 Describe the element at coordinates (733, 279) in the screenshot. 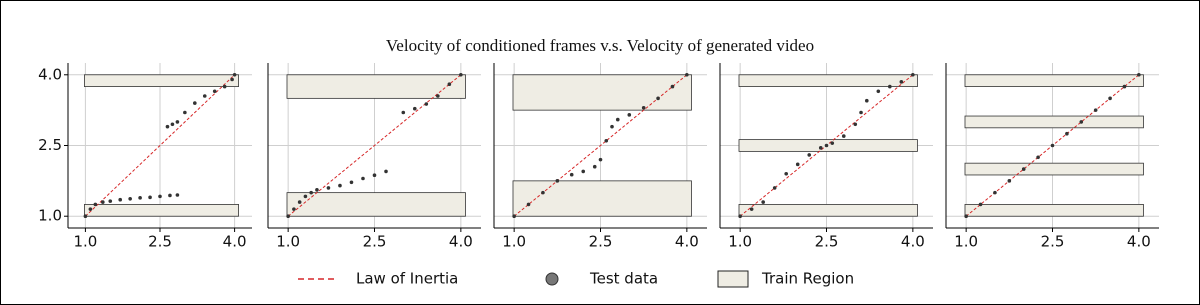

I see `legend-patch` at that location.